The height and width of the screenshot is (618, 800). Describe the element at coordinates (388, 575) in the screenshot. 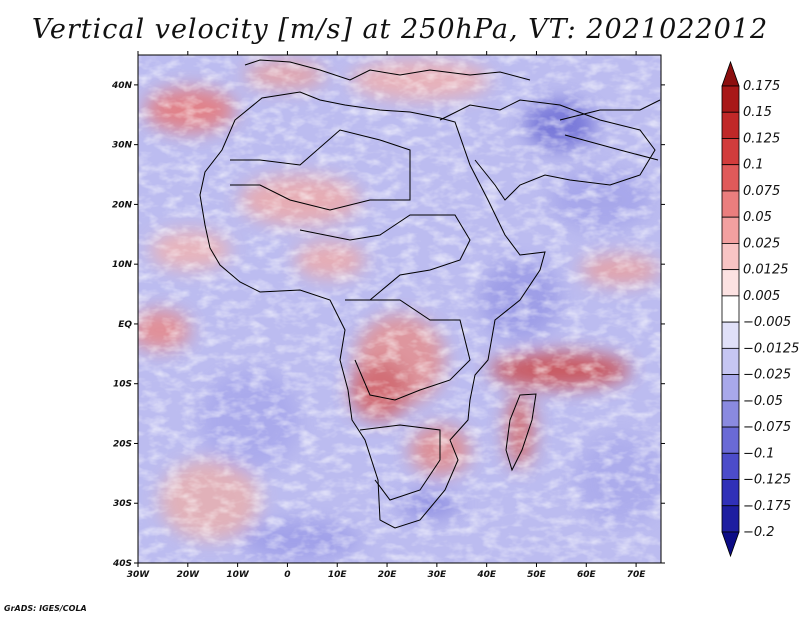

I see `lon-tick-label: 20E` at that location.